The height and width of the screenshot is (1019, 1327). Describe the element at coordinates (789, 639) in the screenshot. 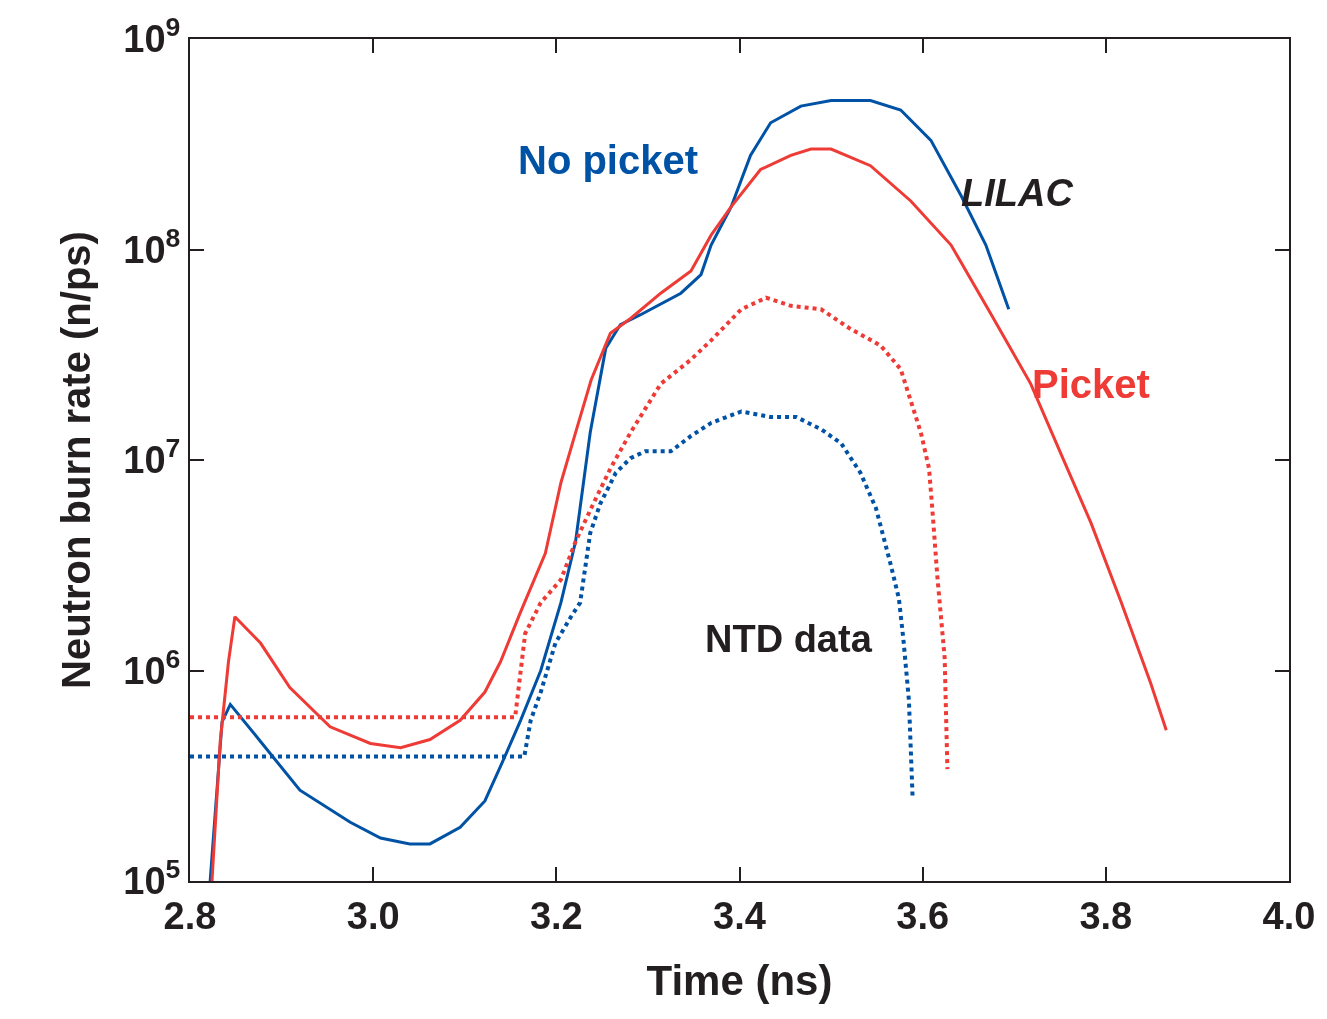

I see `annotation: NTD data` at that location.